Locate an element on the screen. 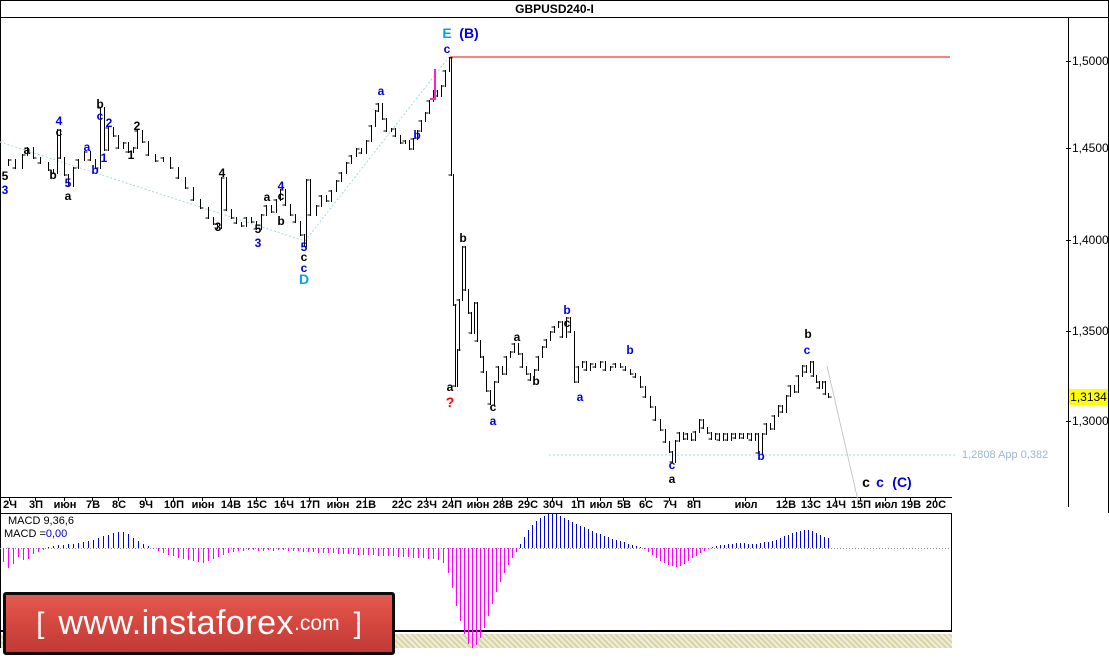  price-axis-label: 1,3500 is located at coordinates (1090, 331).